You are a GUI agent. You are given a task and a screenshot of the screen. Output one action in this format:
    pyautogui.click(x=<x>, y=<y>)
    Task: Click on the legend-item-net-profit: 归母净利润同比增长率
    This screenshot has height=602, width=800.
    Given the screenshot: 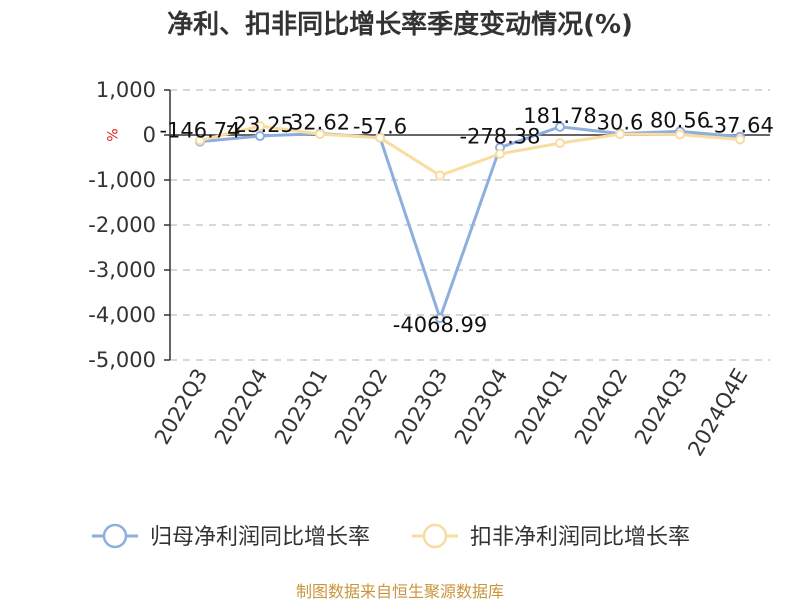 What is the action you would take?
    pyautogui.click(x=231, y=536)
    